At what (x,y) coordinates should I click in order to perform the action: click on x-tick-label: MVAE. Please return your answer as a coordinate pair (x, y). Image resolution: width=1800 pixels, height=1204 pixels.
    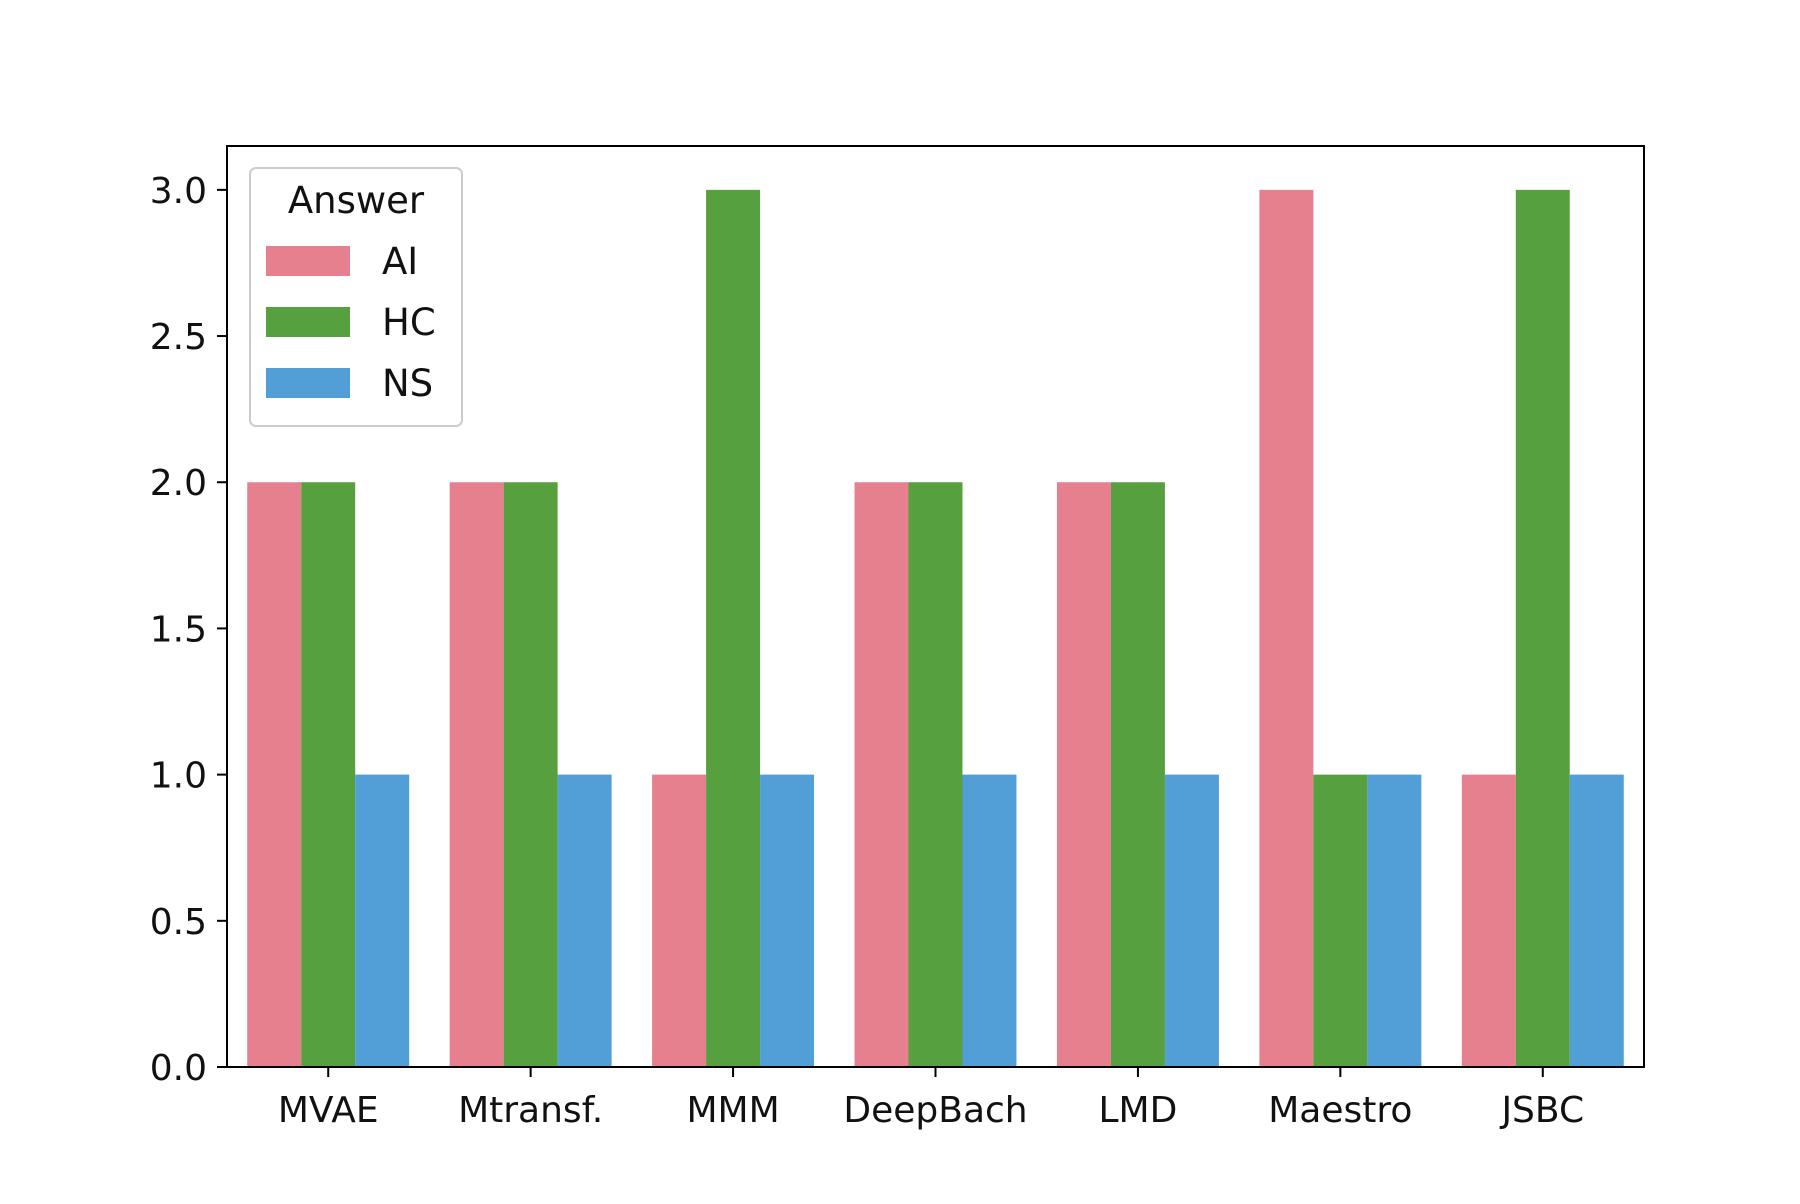
    Looking at the image, I should click on (328, 1110).